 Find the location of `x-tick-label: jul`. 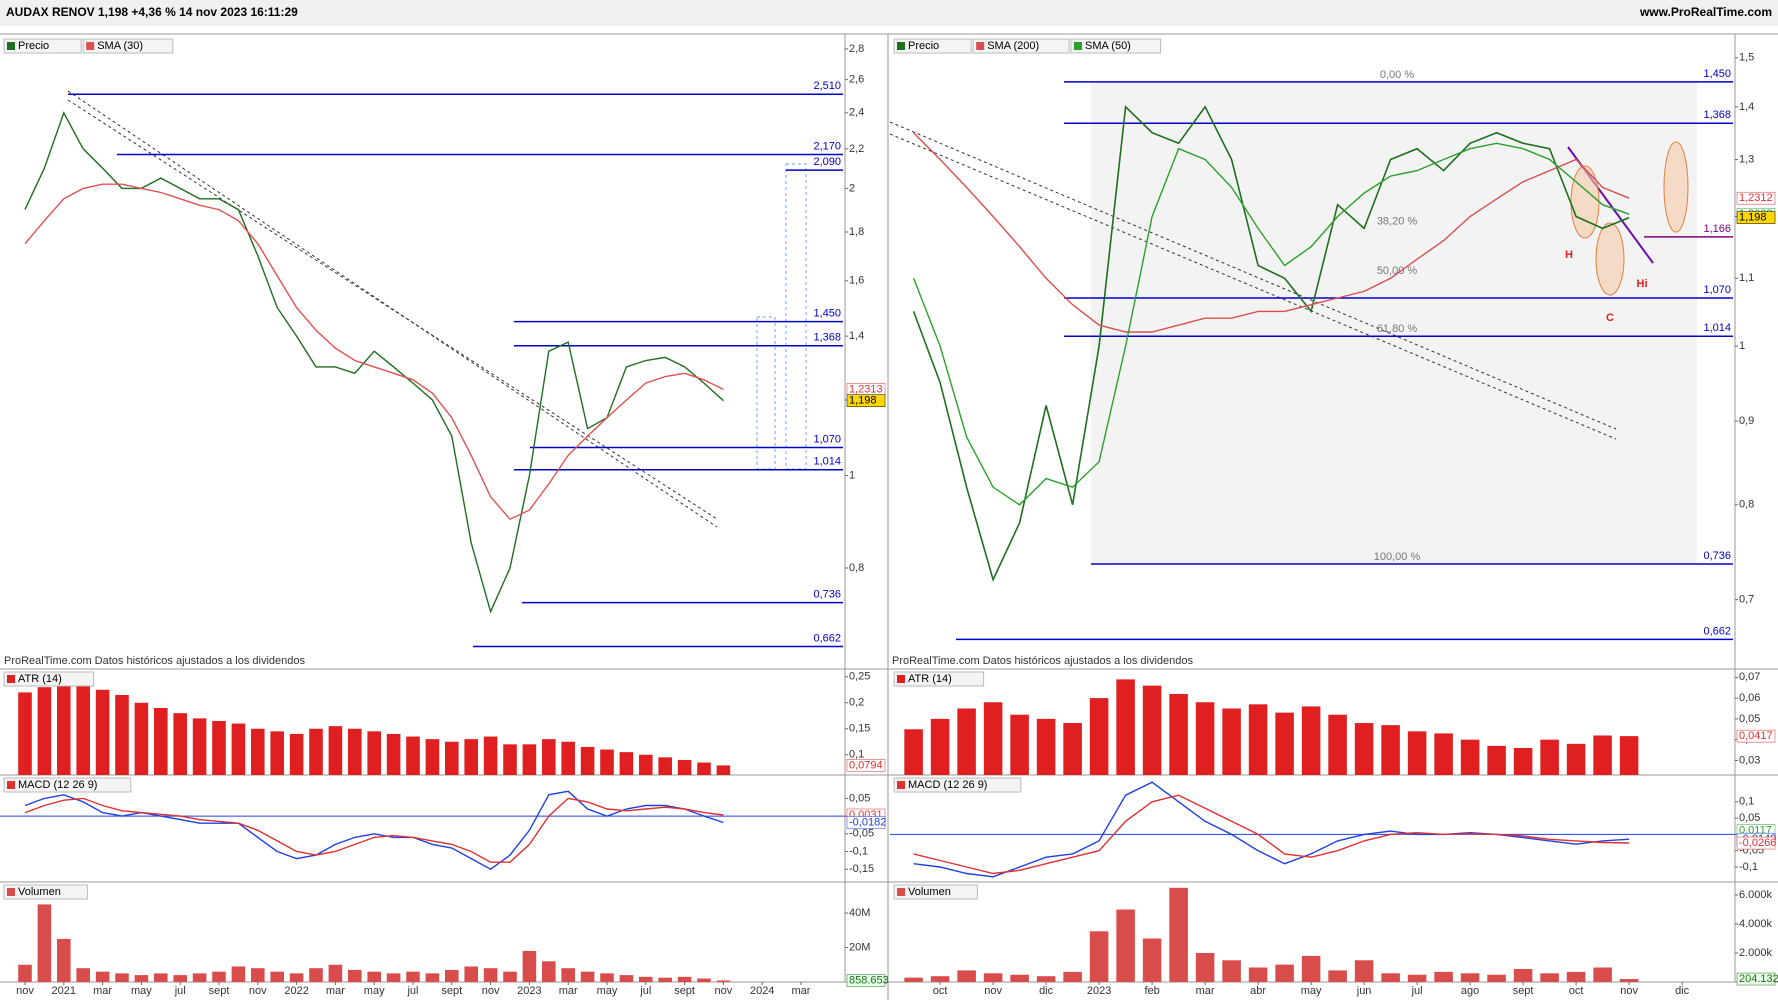

x-tick-label: jul is located at coordinates (412, 991).